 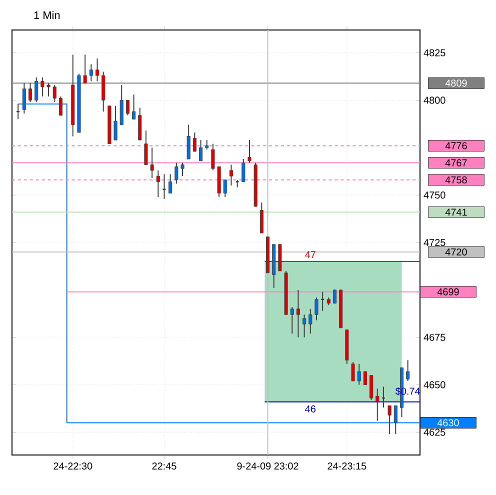 What do you see at coordinates (448, 292) in the screenshot?
I see `data-label: 4699` at bounding box center [448, 292].